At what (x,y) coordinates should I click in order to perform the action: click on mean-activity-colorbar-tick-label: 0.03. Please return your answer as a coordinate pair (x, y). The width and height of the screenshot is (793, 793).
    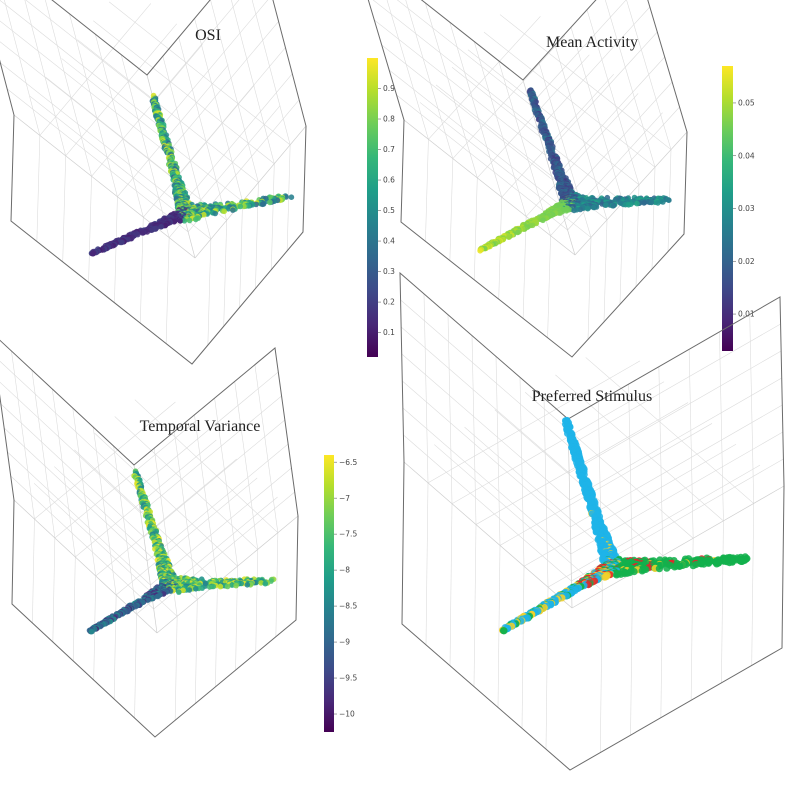
    Looking at the image, I should click on (746, 208).